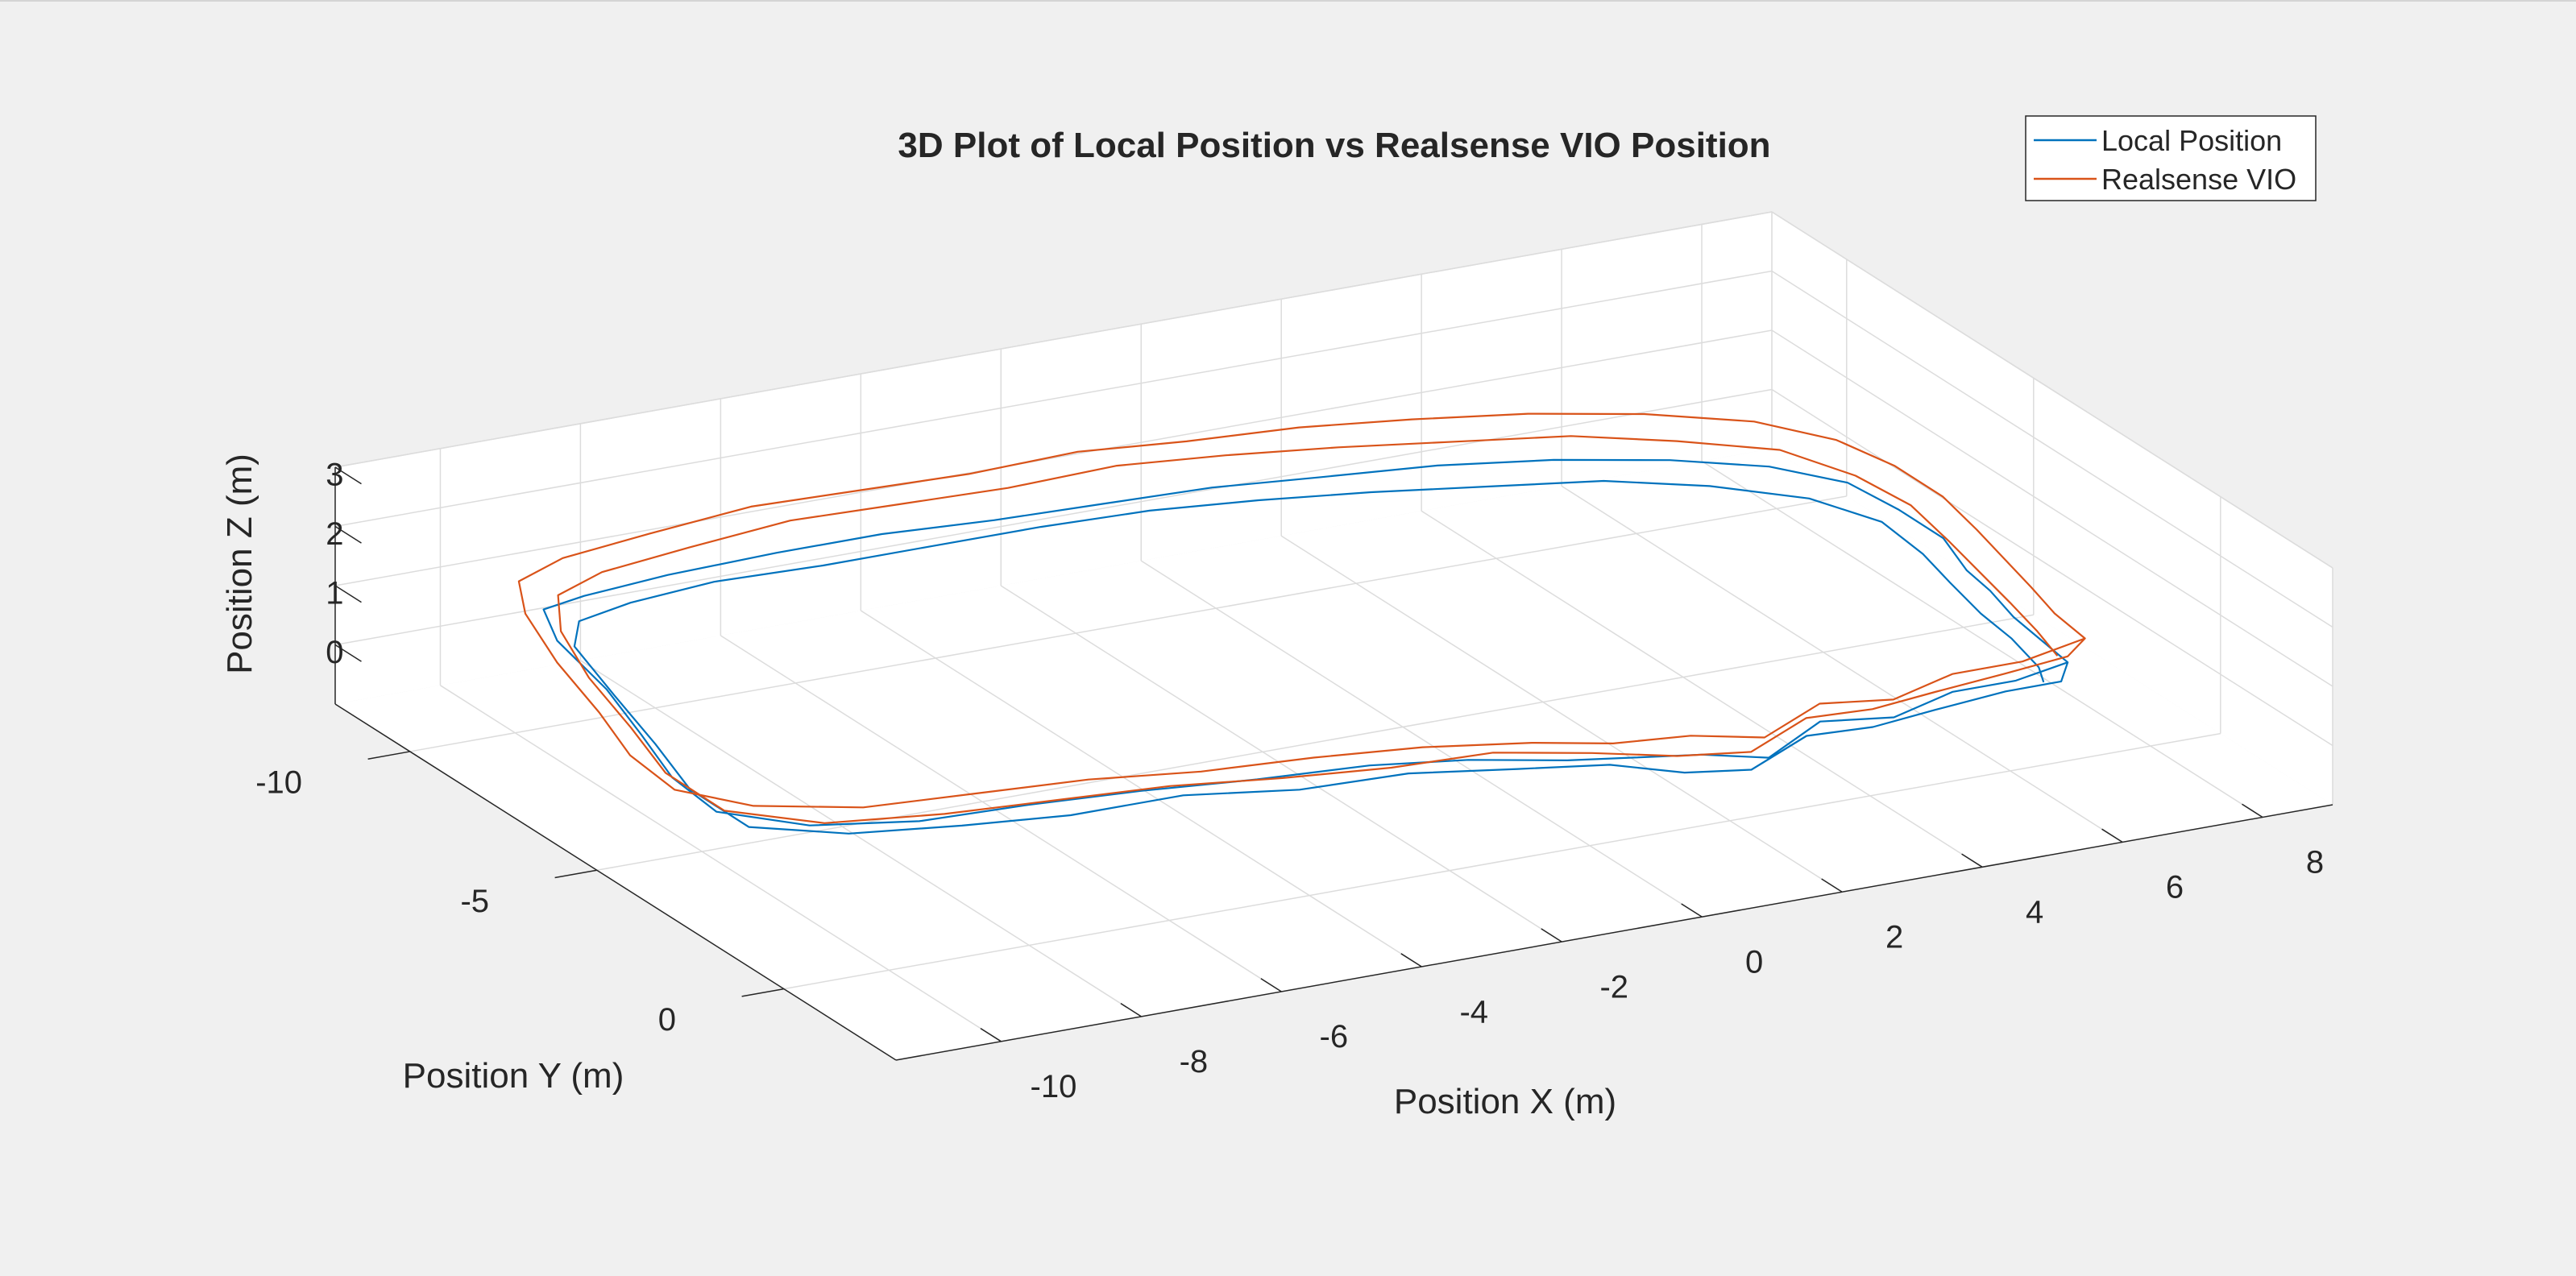  Describe the element at coordinates (1473, 1012) in the screenshot. I see `x-tick-label: -4` at that location.